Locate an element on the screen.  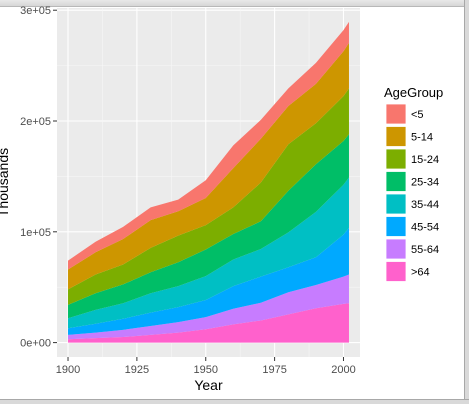
window-bottom-border is located at coordinates (234, 401).